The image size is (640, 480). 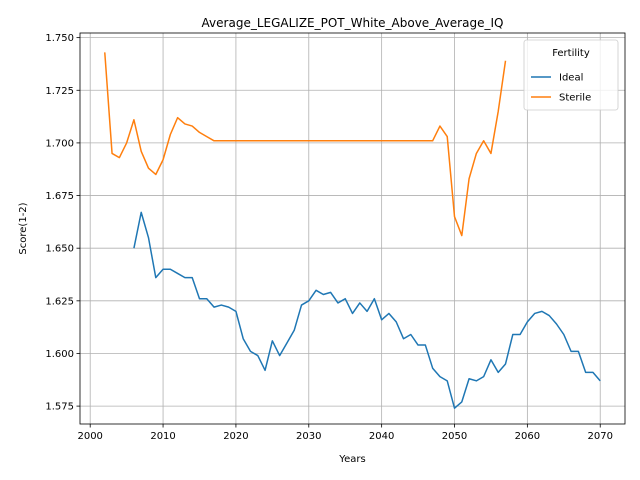 What do you see at coordinates (89, 436) in the screenshot?
I see `x-tick-label: 2000` at bounding box center [89, 436].